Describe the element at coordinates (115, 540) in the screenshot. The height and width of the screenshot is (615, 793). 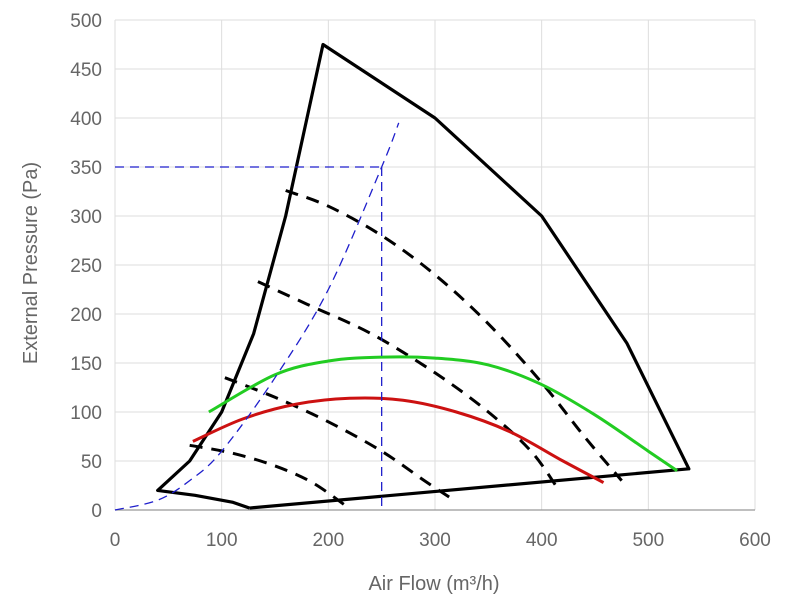
I see `x-tick-label: 0` at that location.